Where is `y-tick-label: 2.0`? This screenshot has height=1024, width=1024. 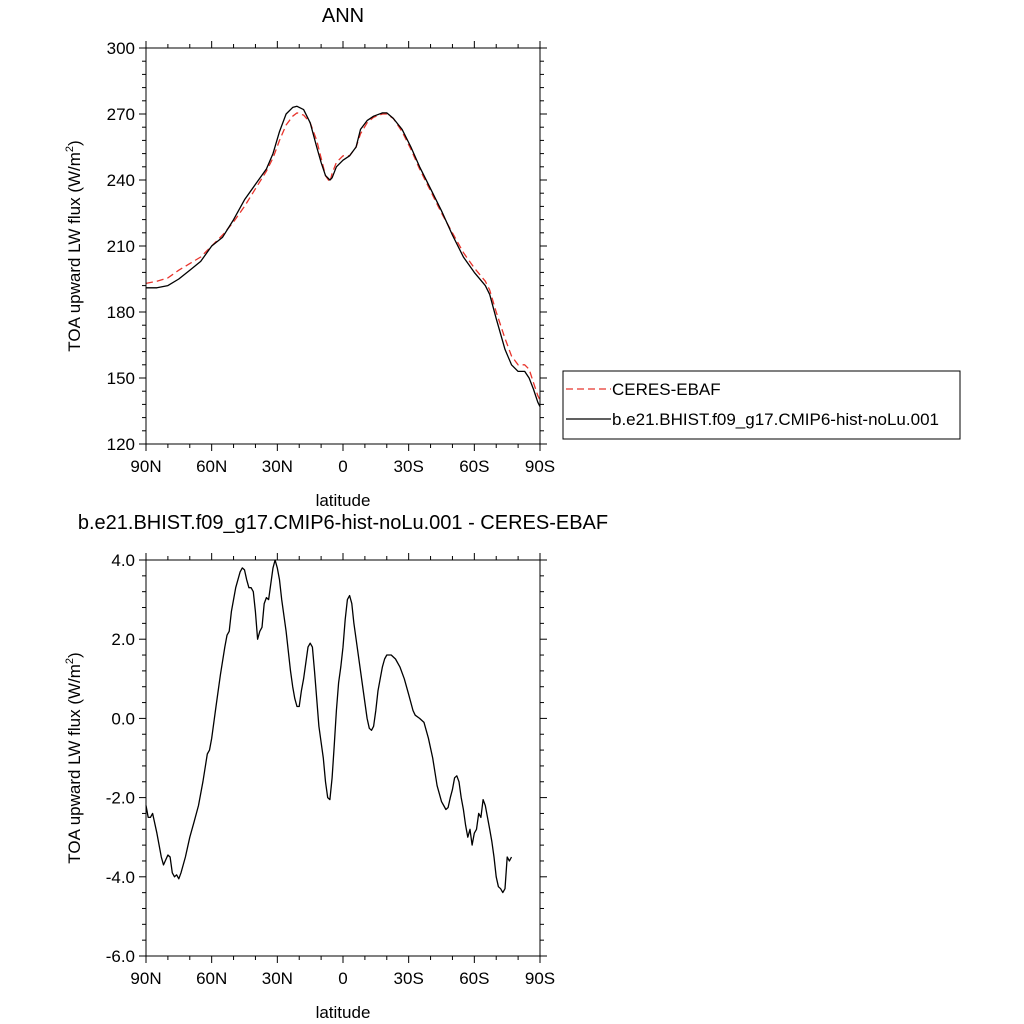
y-tick-label: 2.0 is located at coordinates (123, 639).